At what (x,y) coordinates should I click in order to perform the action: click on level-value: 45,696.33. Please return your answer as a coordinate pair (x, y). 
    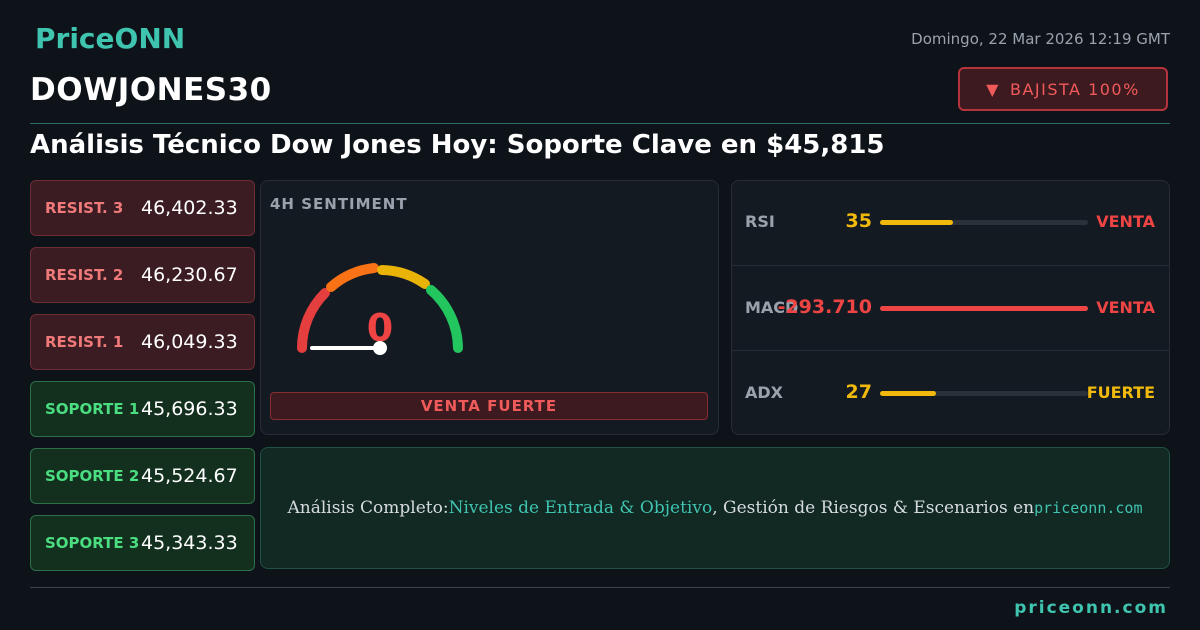
    Looking at the image, I should click on (189, 409).